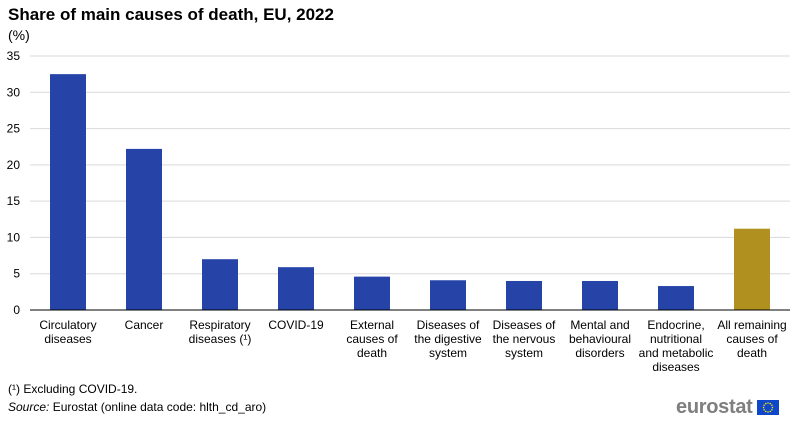  What do you see at coordinates (16, 274) in the screenshot?
I see `y-tick-label: 5` at bounding box center [16, 274].